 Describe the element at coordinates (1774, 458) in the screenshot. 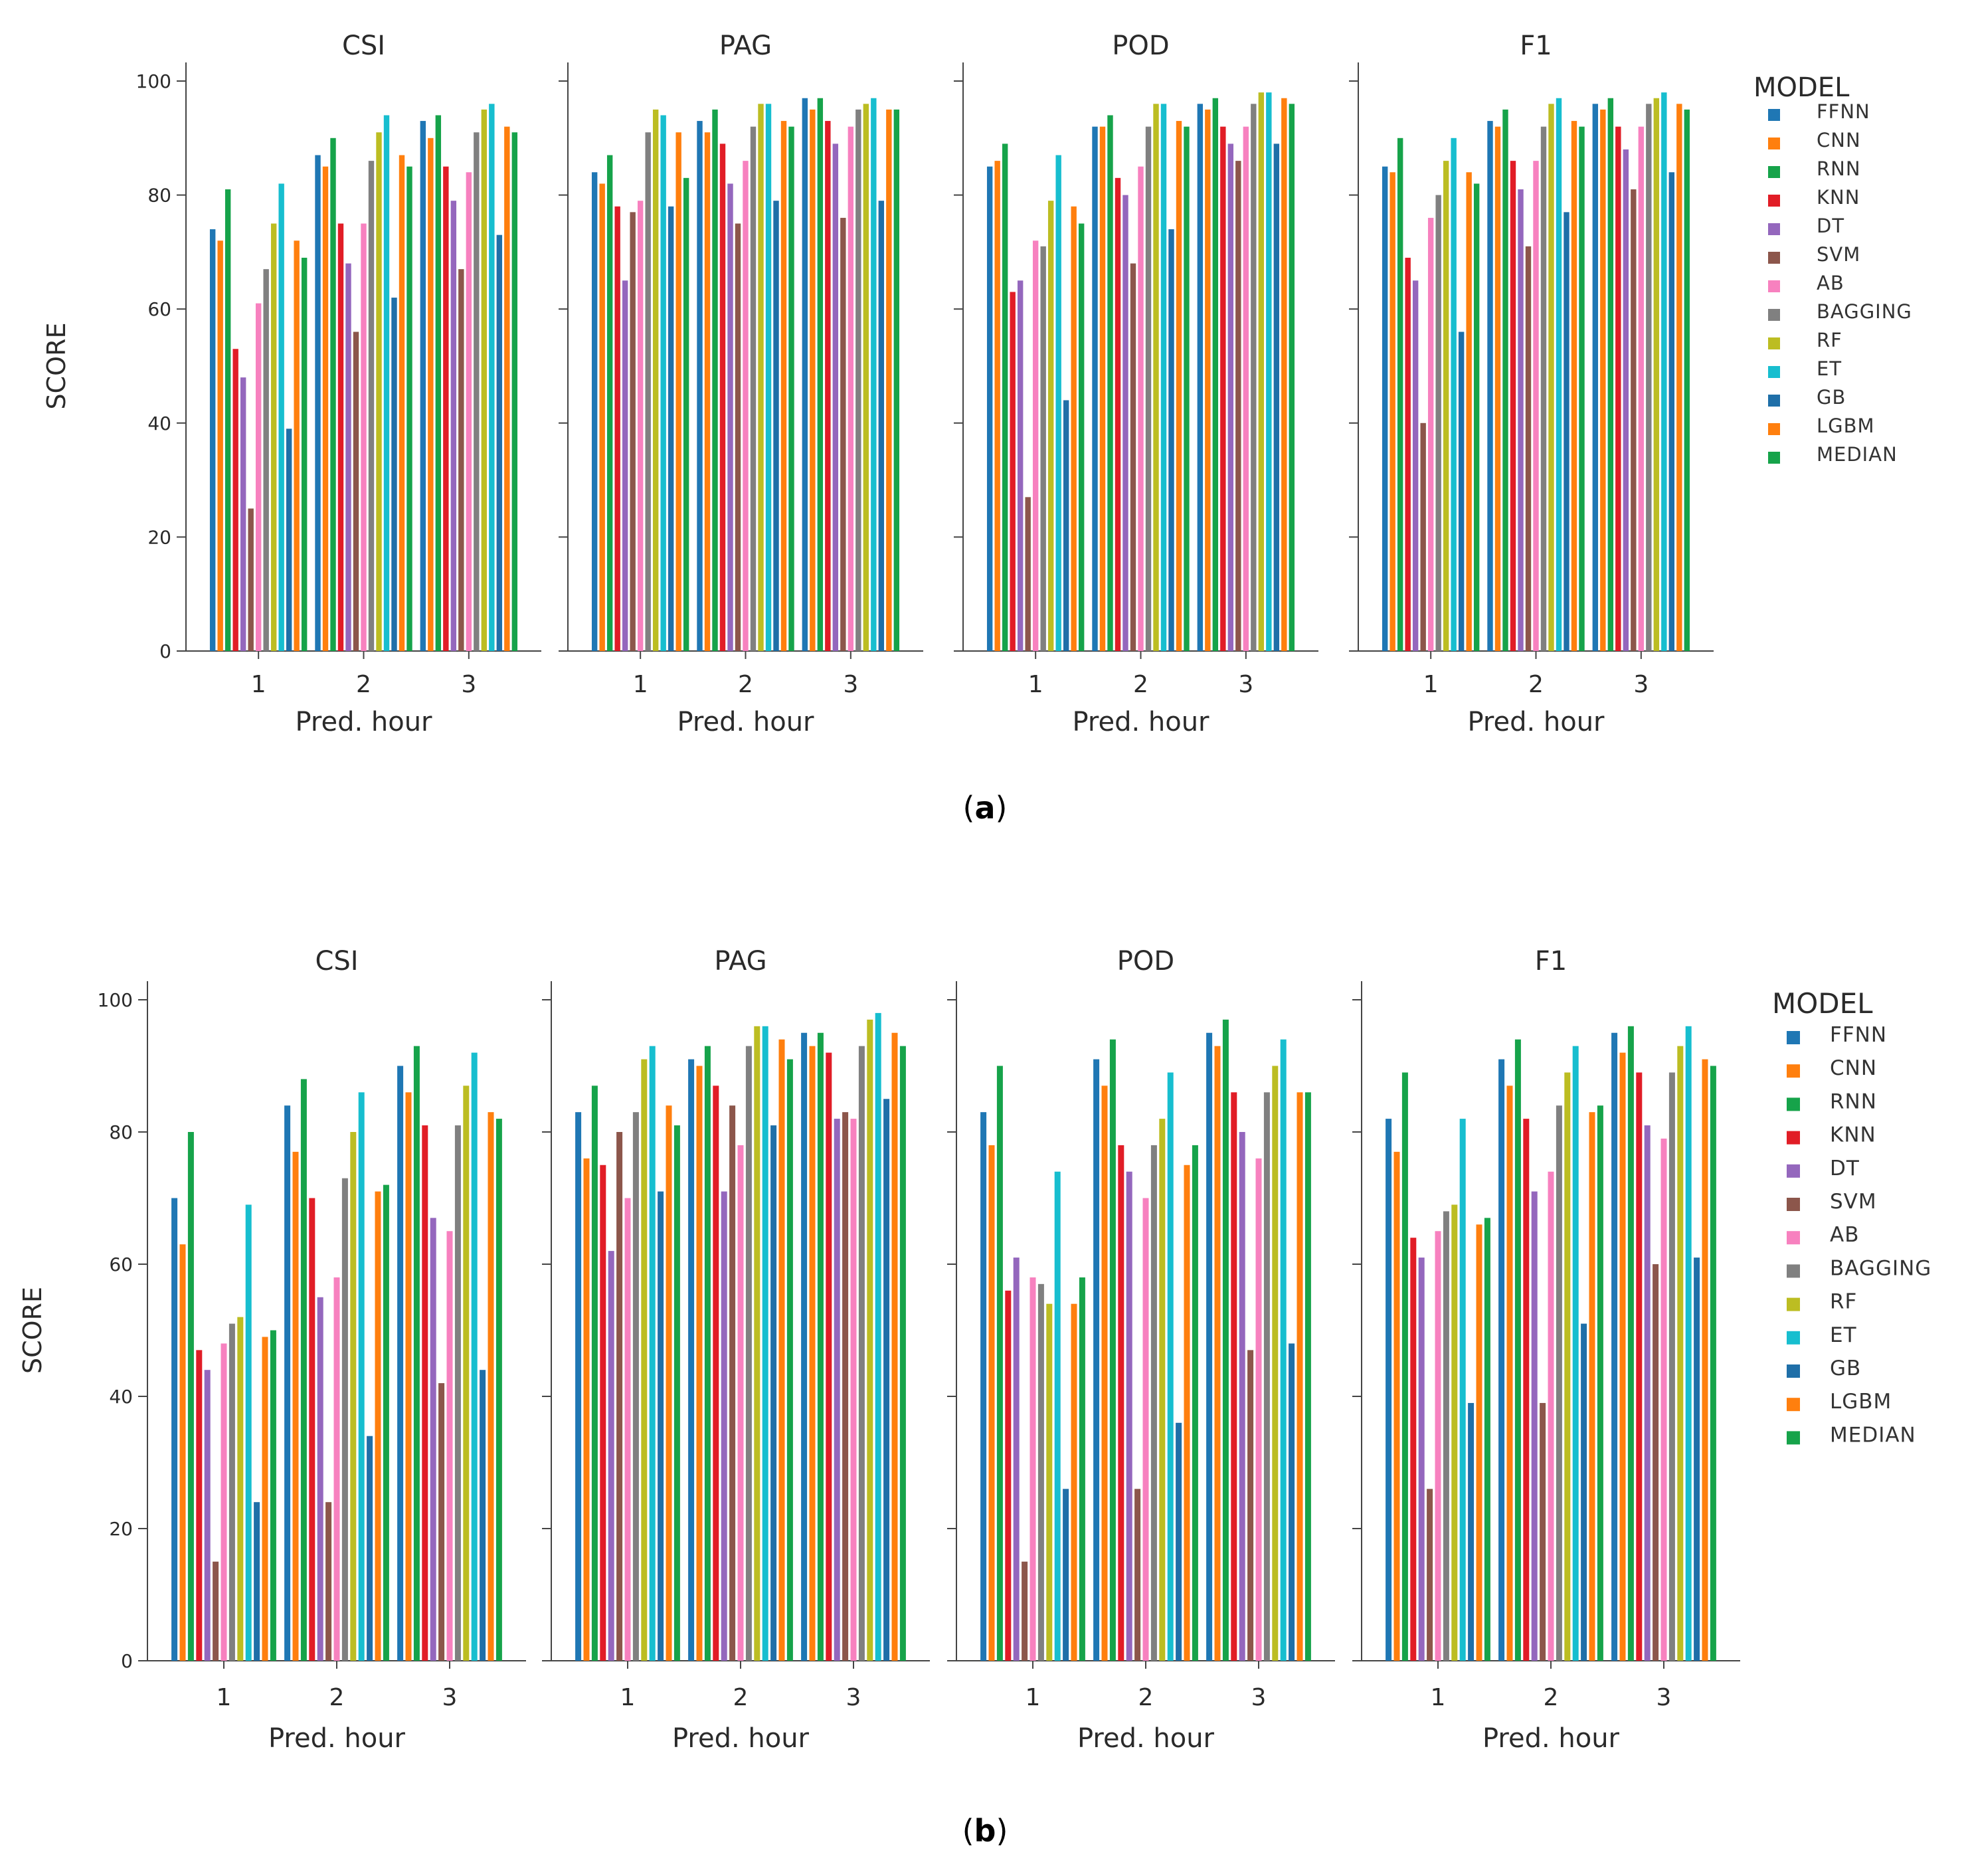

I see `legend-swatch-median` at that location.